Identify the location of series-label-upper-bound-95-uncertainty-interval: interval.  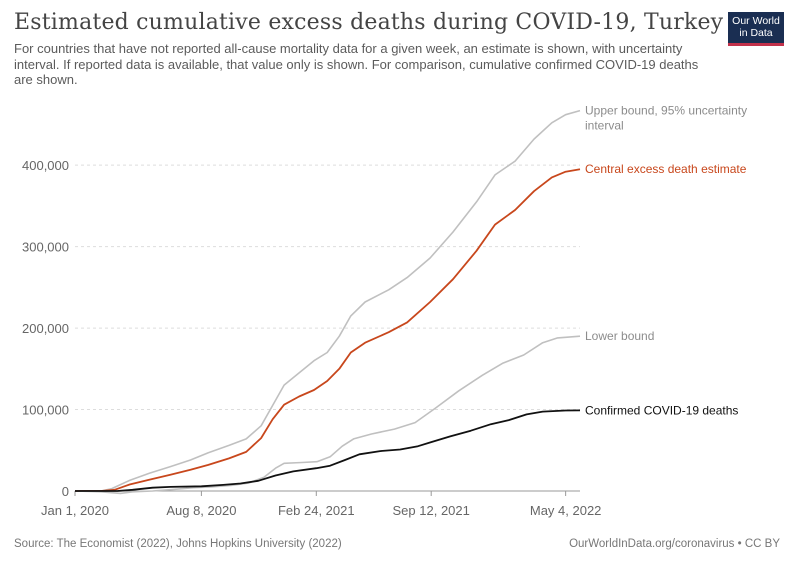
(604, 126).